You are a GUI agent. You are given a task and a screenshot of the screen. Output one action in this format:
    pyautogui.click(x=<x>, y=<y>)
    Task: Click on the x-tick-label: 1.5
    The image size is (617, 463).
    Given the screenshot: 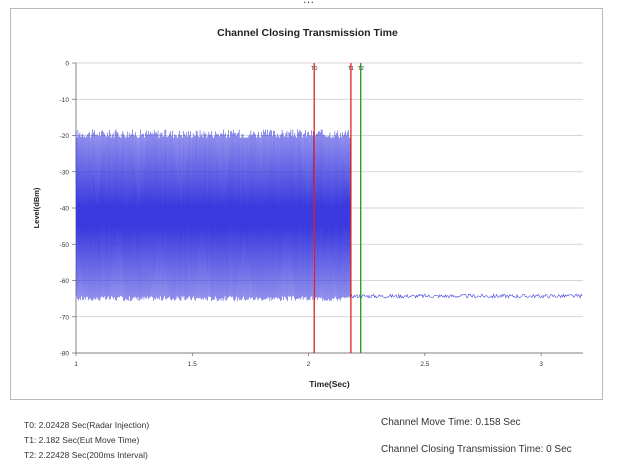 What is the action you would take?
    pyautogui.click(x=192, y=364)
    